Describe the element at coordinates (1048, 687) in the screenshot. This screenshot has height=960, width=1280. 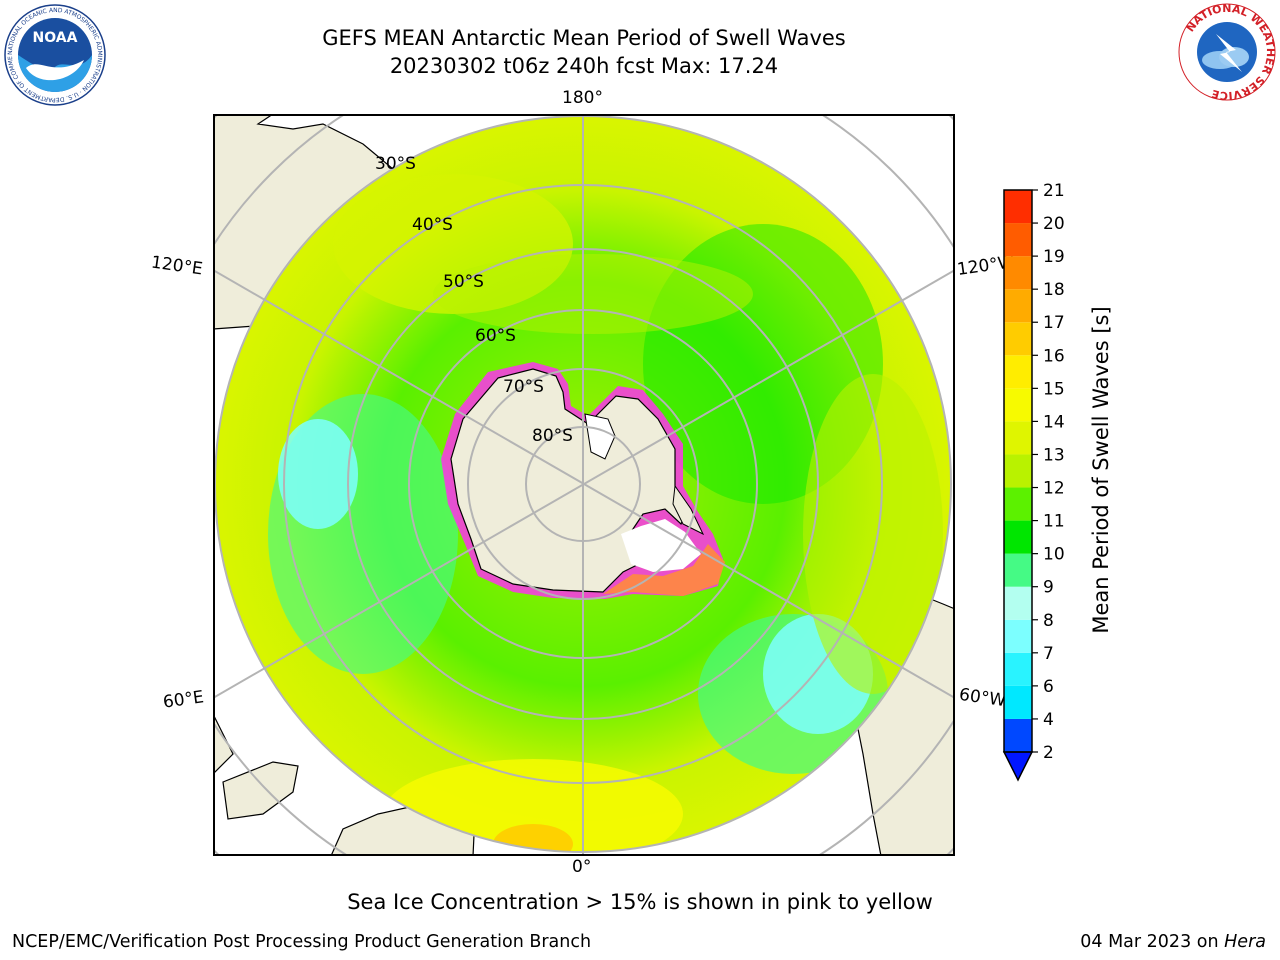
I see `colorbar-tick-label: 6` at that location.